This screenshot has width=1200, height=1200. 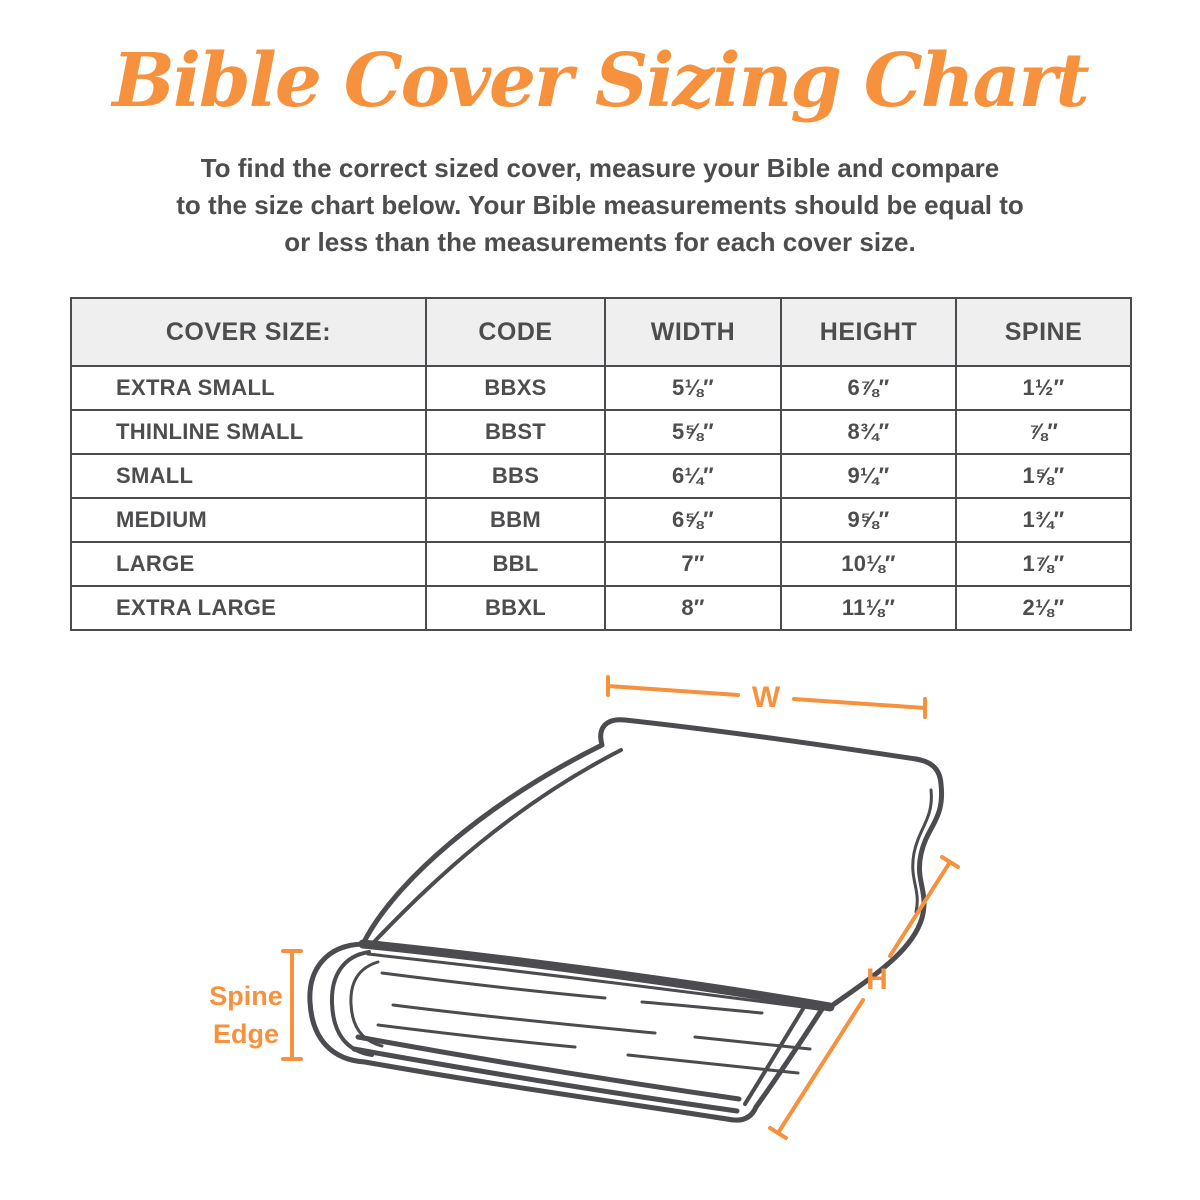 What do you see at coordinates (868, 520) in the screenshot?
I see `cell-height: 9⅝″` at bounding box center [868, 520].